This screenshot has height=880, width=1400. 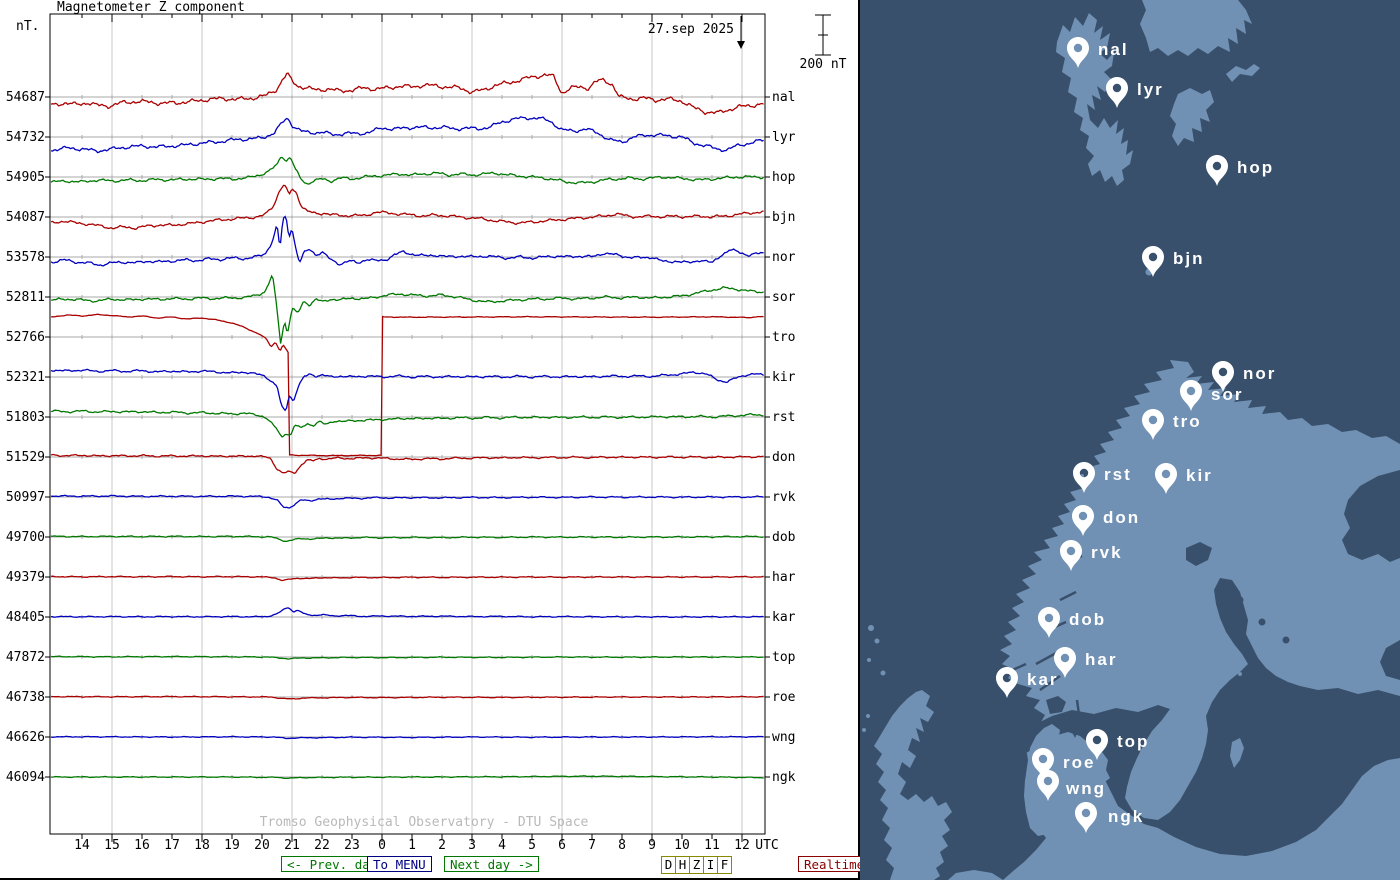 What do you see at coordinates (1113, 49) in the screenshot?
I see `map-pin-label-nal: nal` at bounding box center [1113, 49].